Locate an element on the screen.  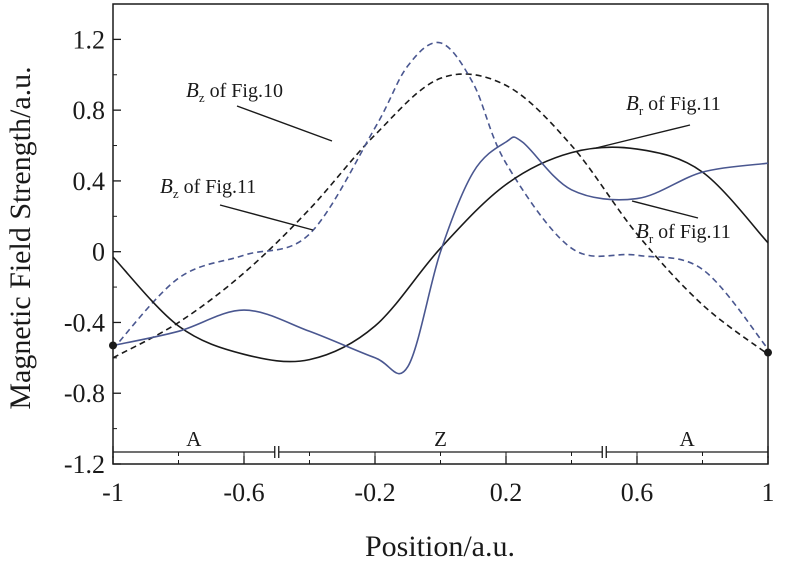
x-axis-title: Position/a.u. is located at coordinates (440, 546).